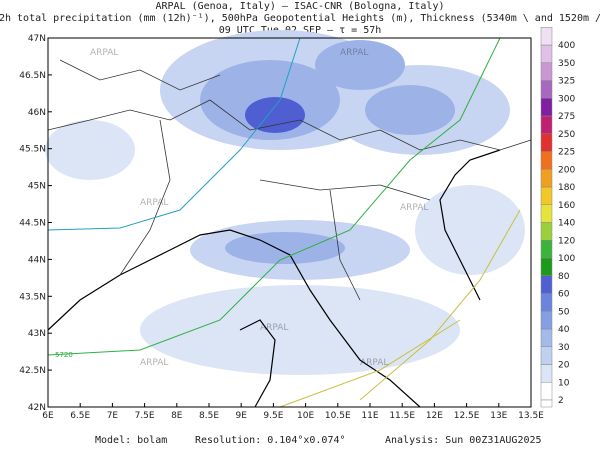 The height and width of the screenshot is (454, 600). I want to click on x-tick-label: 9.5E, so click(273, 416).